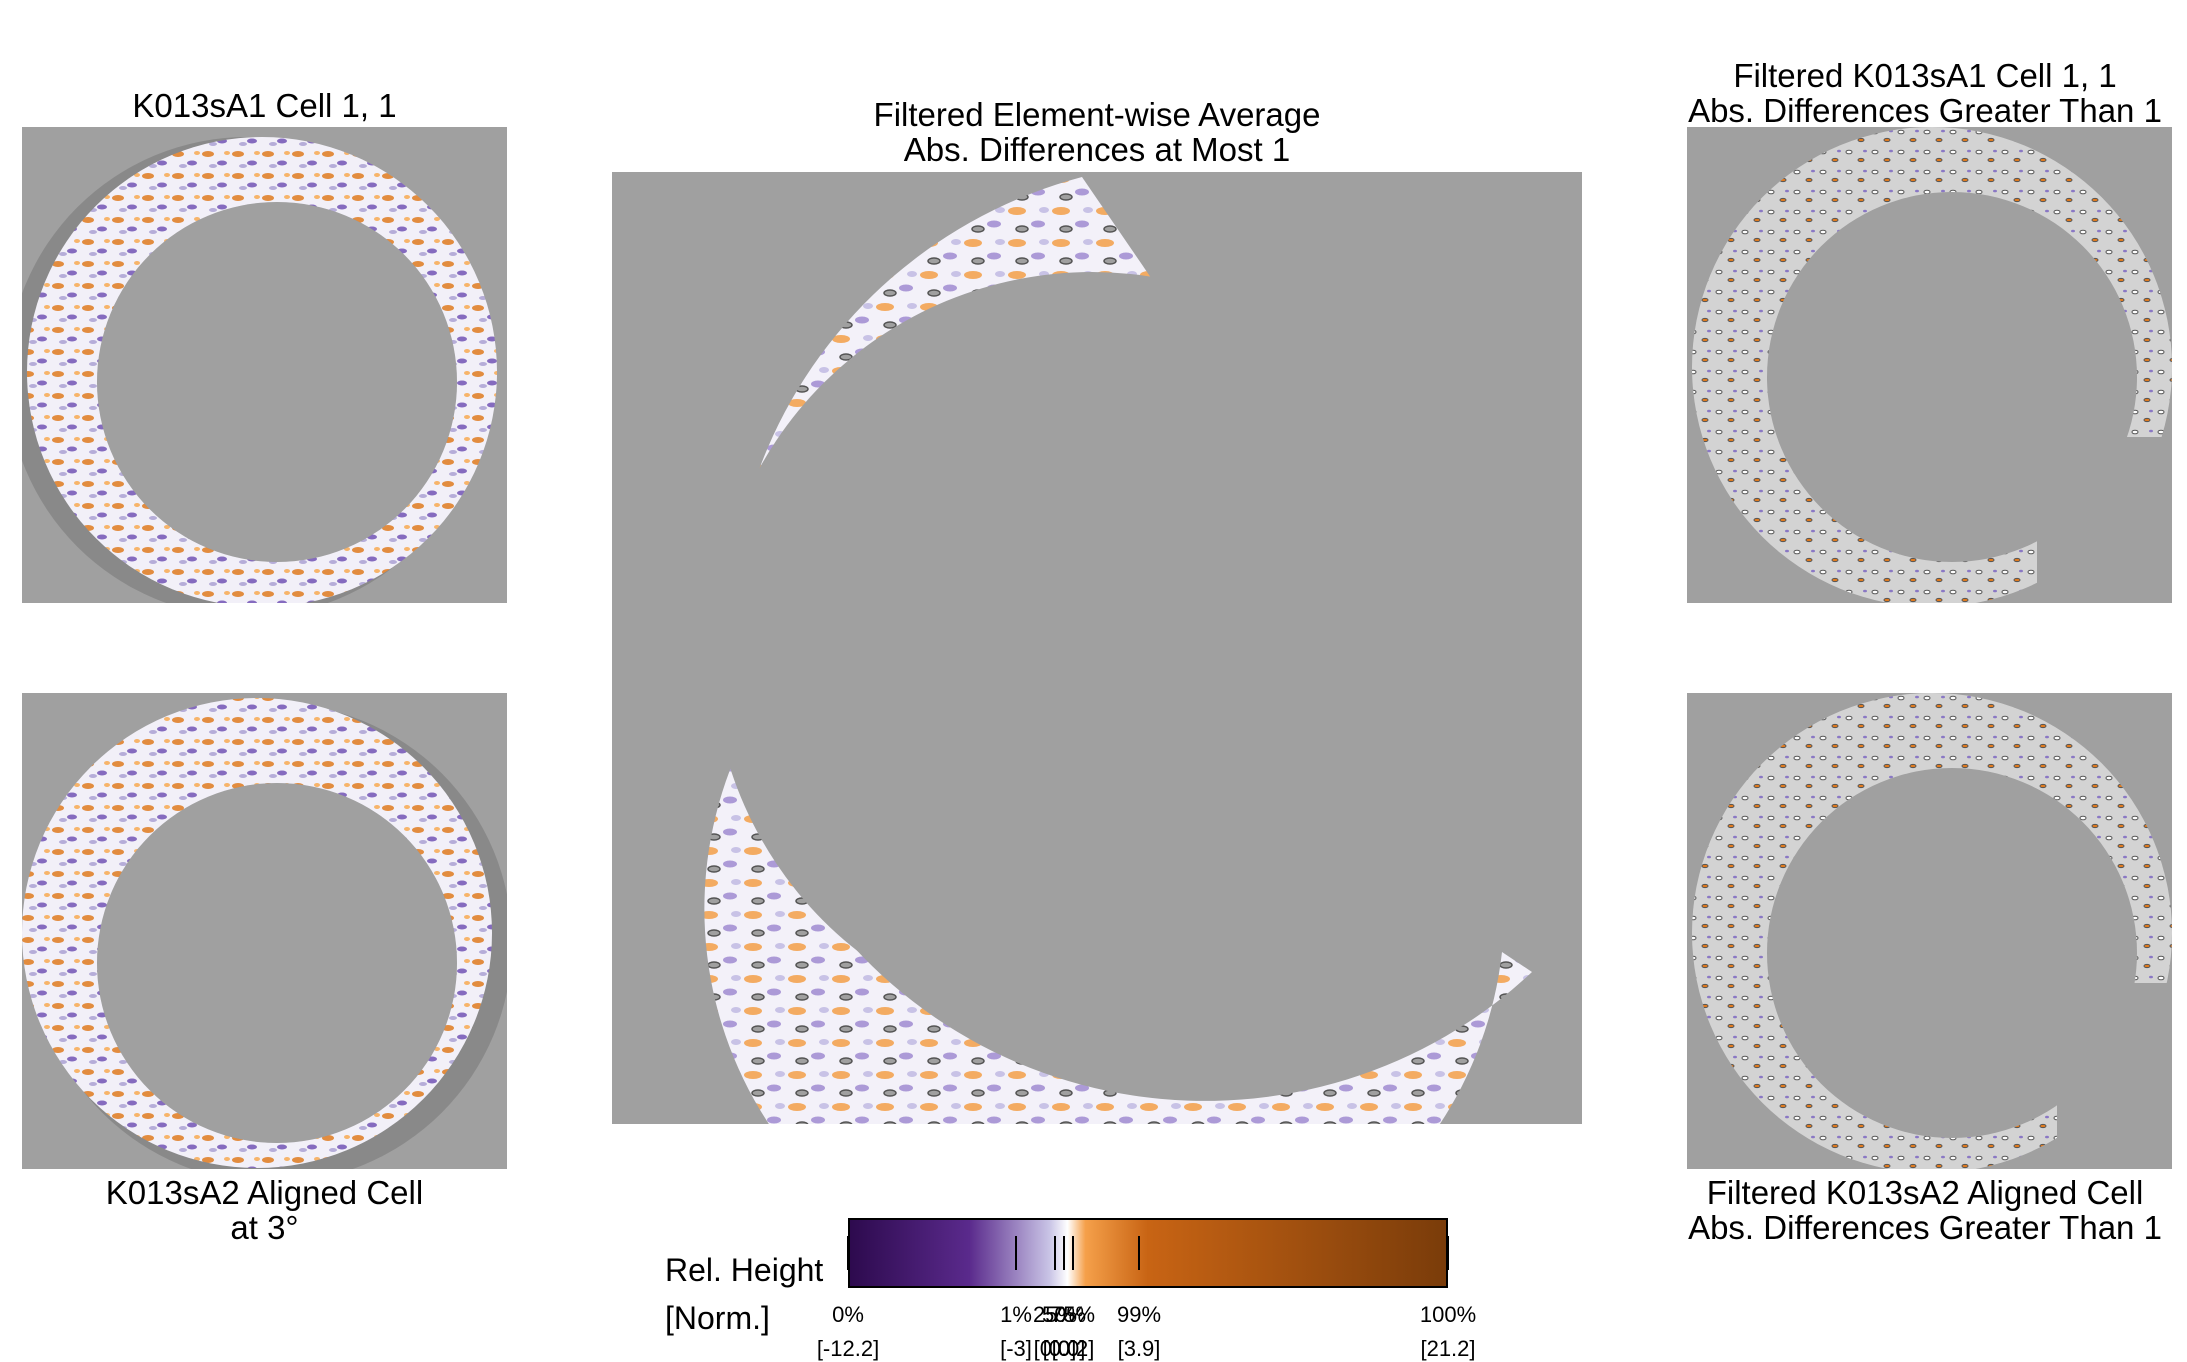 The height and width of the screenshot is (1362, 2187). What do you see at coordinates (1925, 75) in the screenshot?
I see `top-right-title-line1: Filtered K013sA1 Cell 1, 1` at bounding box center [1925, 75].